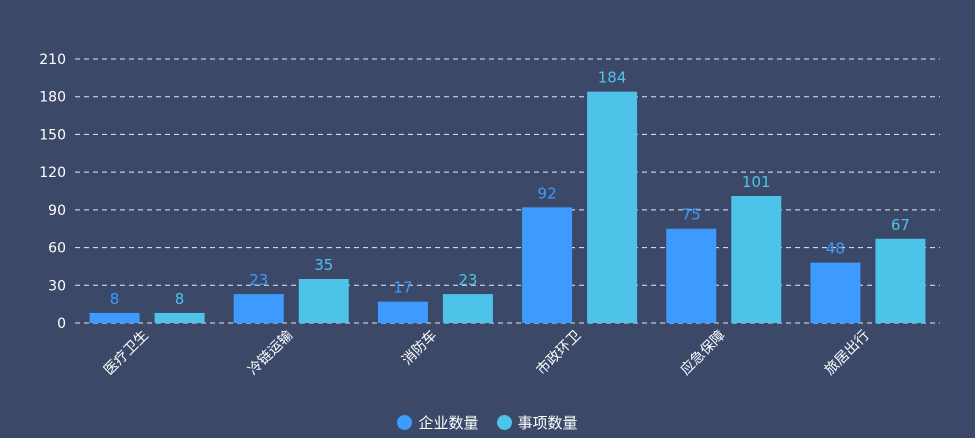 This screenshot has width=975, height=438. Describe the element at coordinates (126, 353) in the screenshot. I see `x-tick-label: 医疗卫生` at that location.